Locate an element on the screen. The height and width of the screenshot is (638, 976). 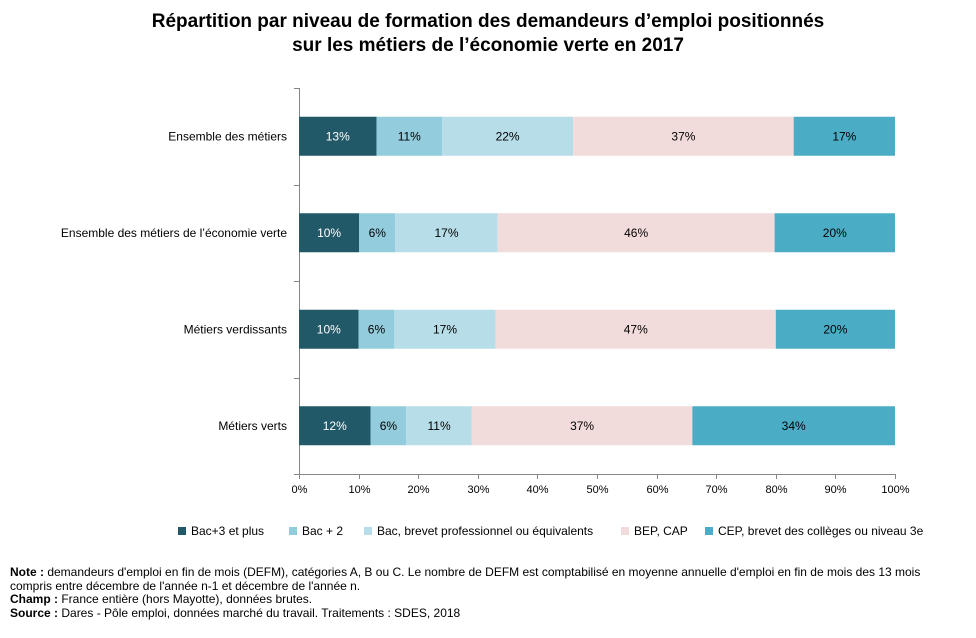
x-tick-label: 0% is located at coordinates (300, 490).